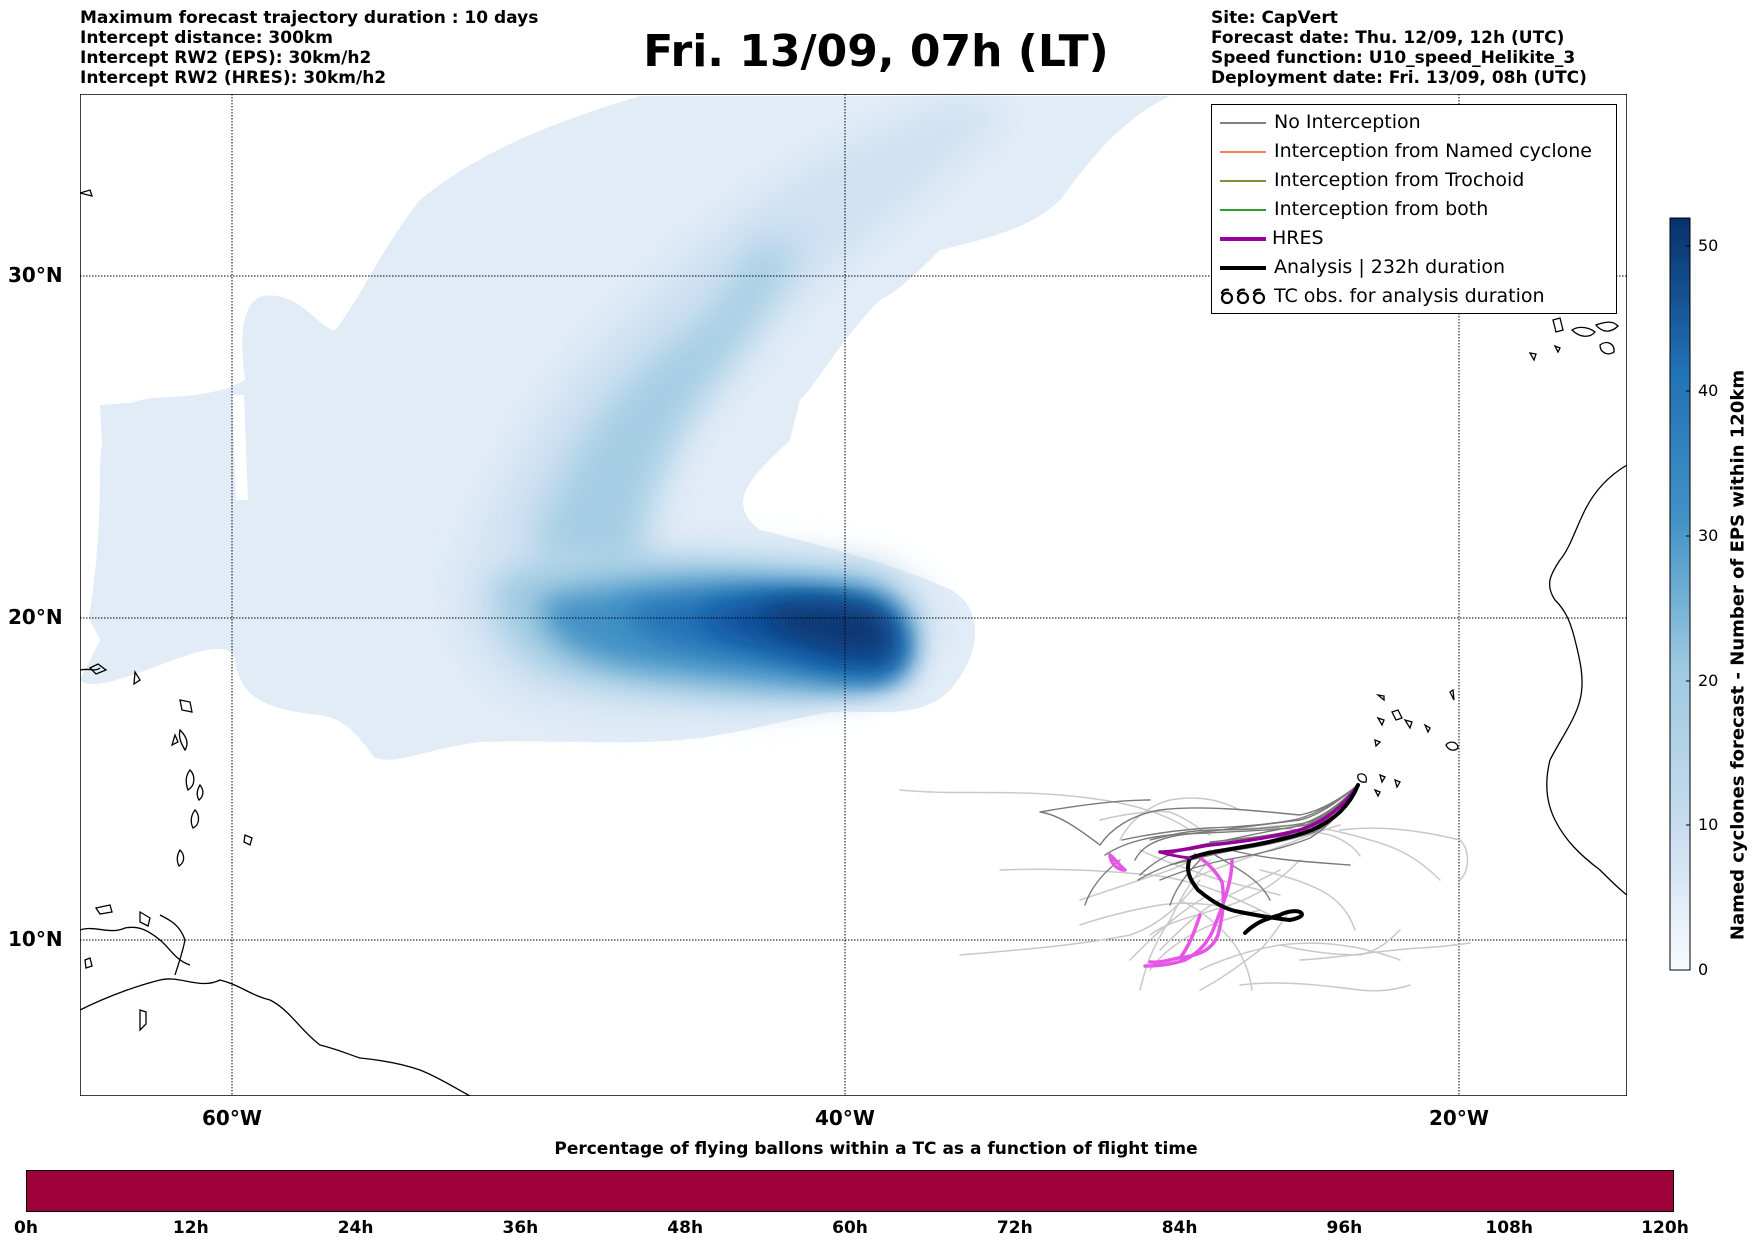 The width and height of the screenshot is (1752, 1241). Describe the element at coordinates (1298, 238) in the screenshot. I see `legend-label: HRES` at that location.